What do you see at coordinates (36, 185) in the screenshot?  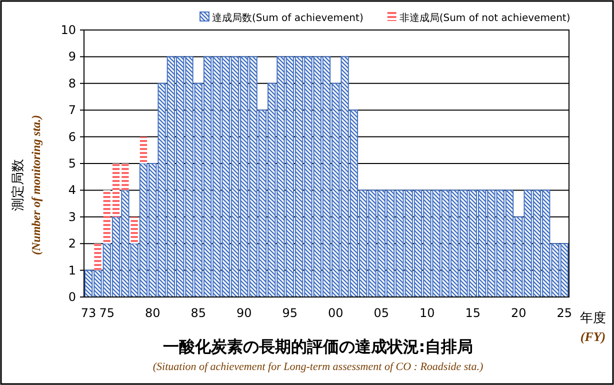 I see `text: (Number of monitoring sta.)` at bounding box center [36, 185].